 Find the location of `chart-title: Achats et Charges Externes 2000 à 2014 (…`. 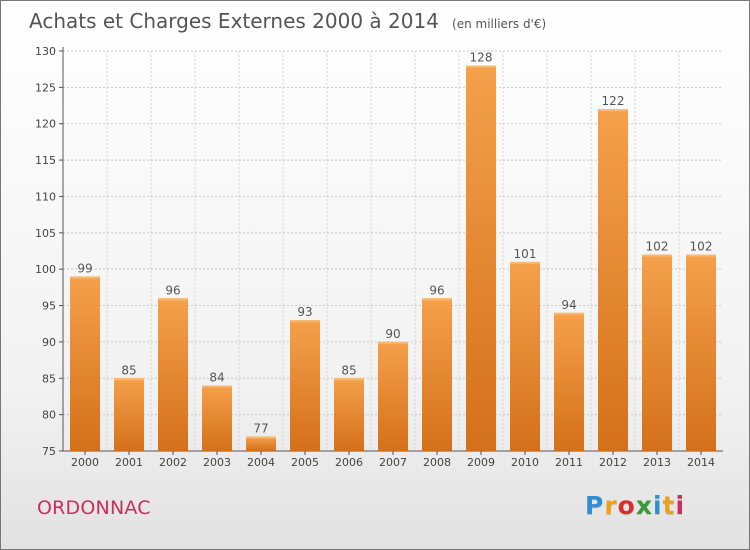

chart-title: Achats et Charges Externes 2000 à 2014 (… is located at coordinates (287, 21).